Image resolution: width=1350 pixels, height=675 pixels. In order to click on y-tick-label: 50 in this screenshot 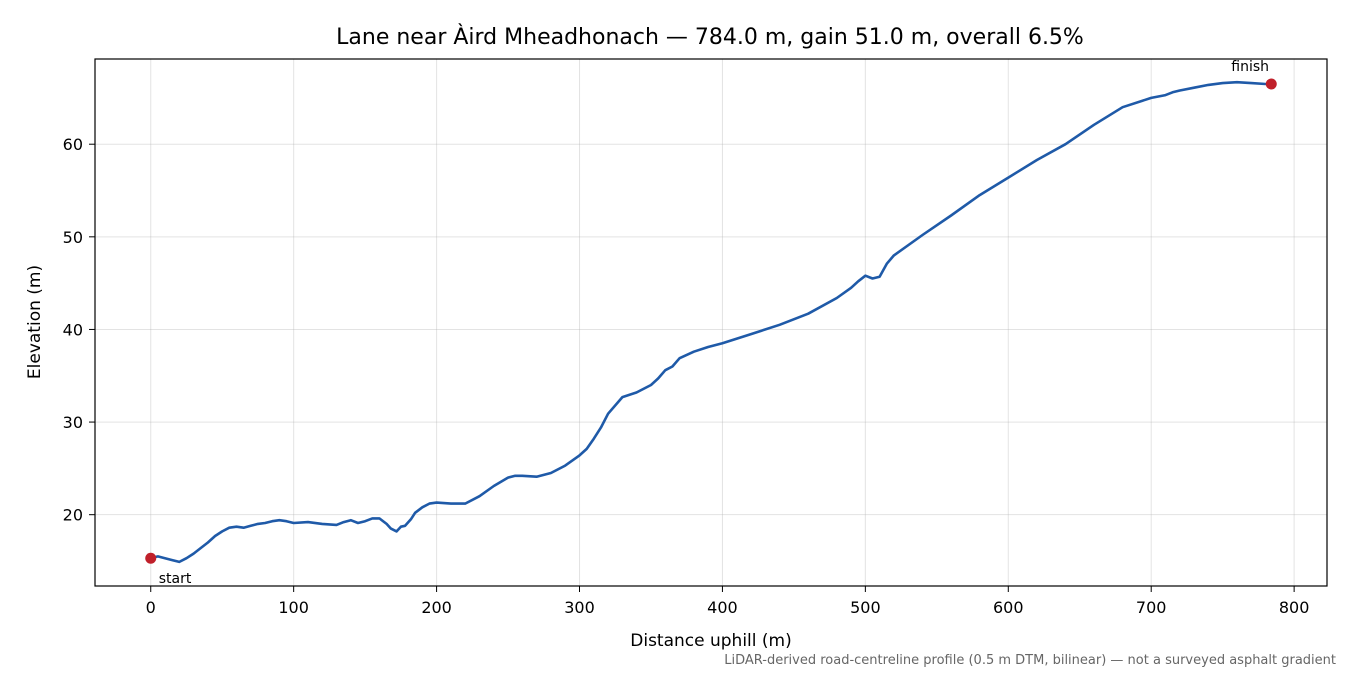, I will do `click(73, 237)`.